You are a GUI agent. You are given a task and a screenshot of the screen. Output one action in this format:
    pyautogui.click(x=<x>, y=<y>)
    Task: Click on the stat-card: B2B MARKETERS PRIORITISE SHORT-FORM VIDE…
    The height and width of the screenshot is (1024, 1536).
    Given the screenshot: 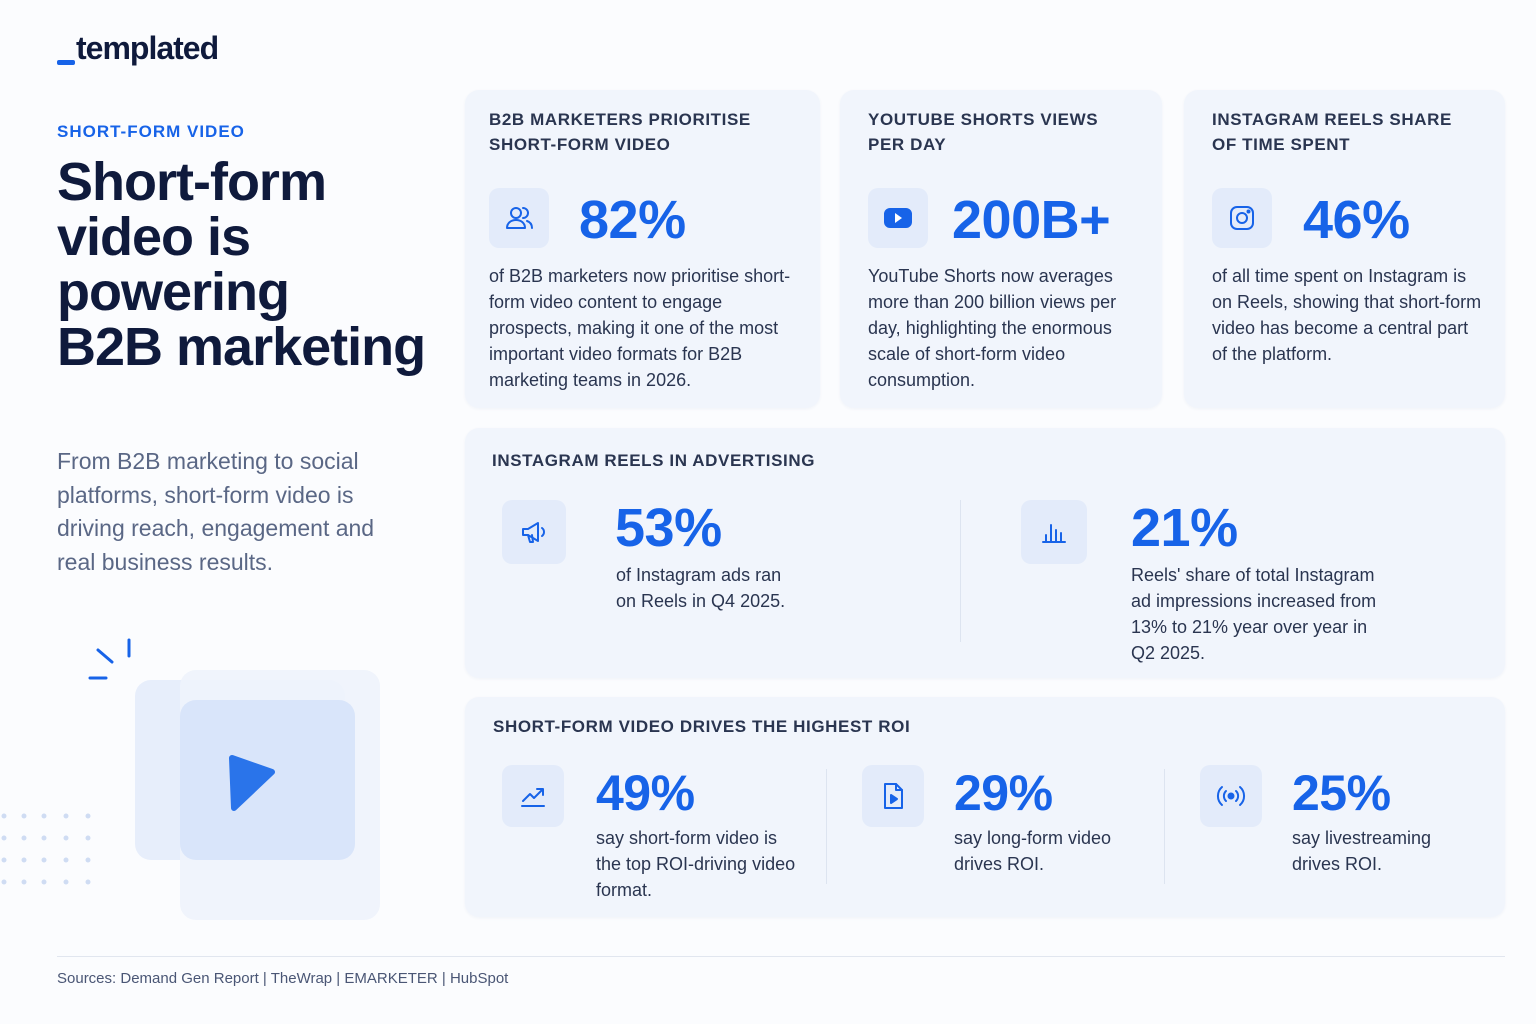 What is the action you would take?
    pyautogui.click(x=642, y=249)
    